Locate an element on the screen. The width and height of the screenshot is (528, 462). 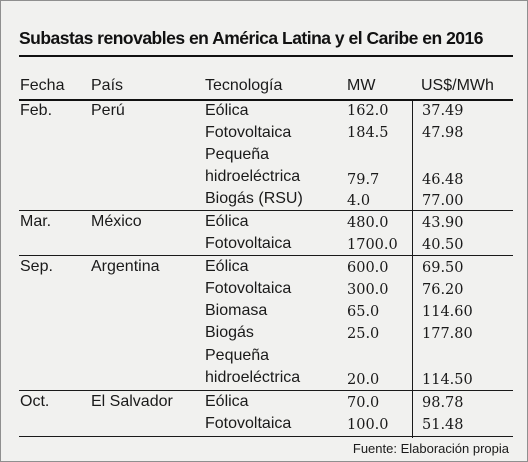
price-cell: 40.50 is located at coordinates (443, 245).